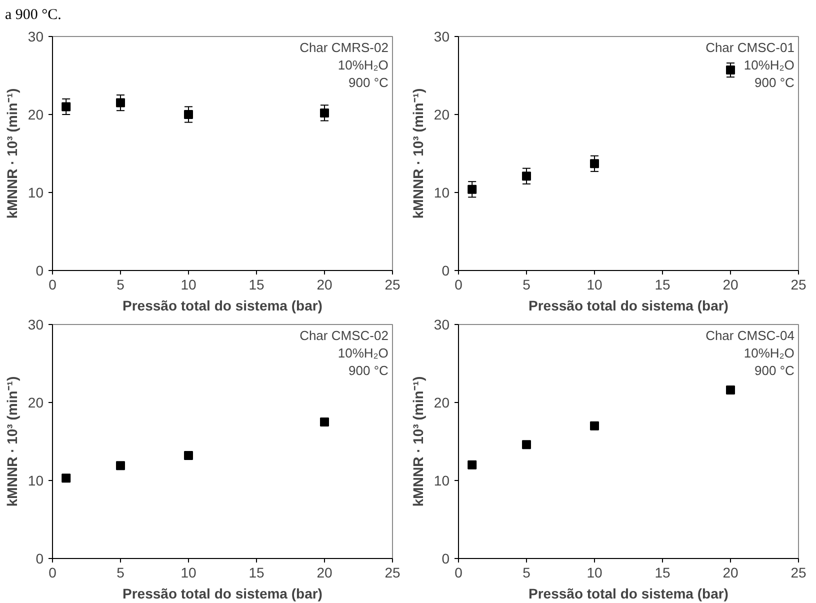 The width and height of the screenshot is (816, 603). What do you see at coordinates (344, 336) in the screenshot?
I see `annotation: Char CMSC-02` at bounding box center [344, 336].